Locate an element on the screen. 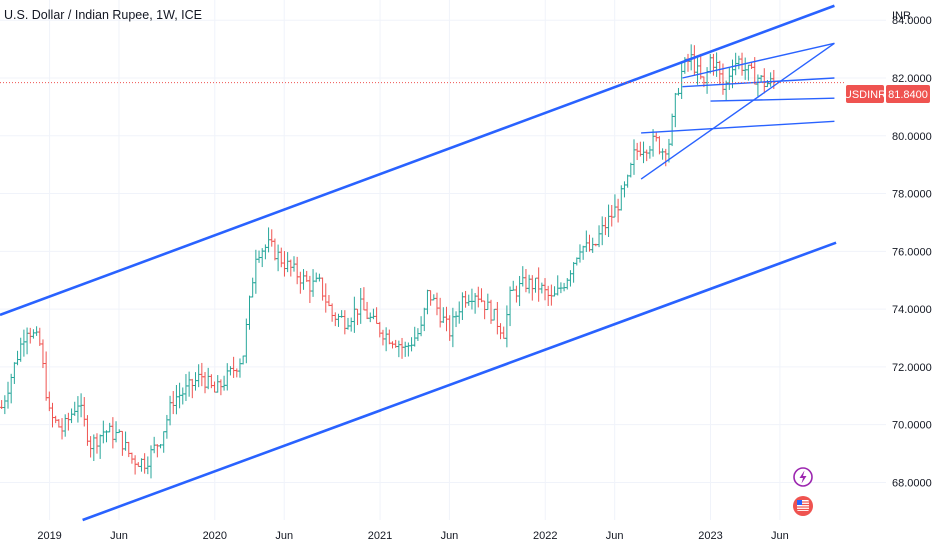 The height and width of the screenshot is (555, 932). symbol-price-tag: USDINR 81.8400 is located at coordinates (887, 94).